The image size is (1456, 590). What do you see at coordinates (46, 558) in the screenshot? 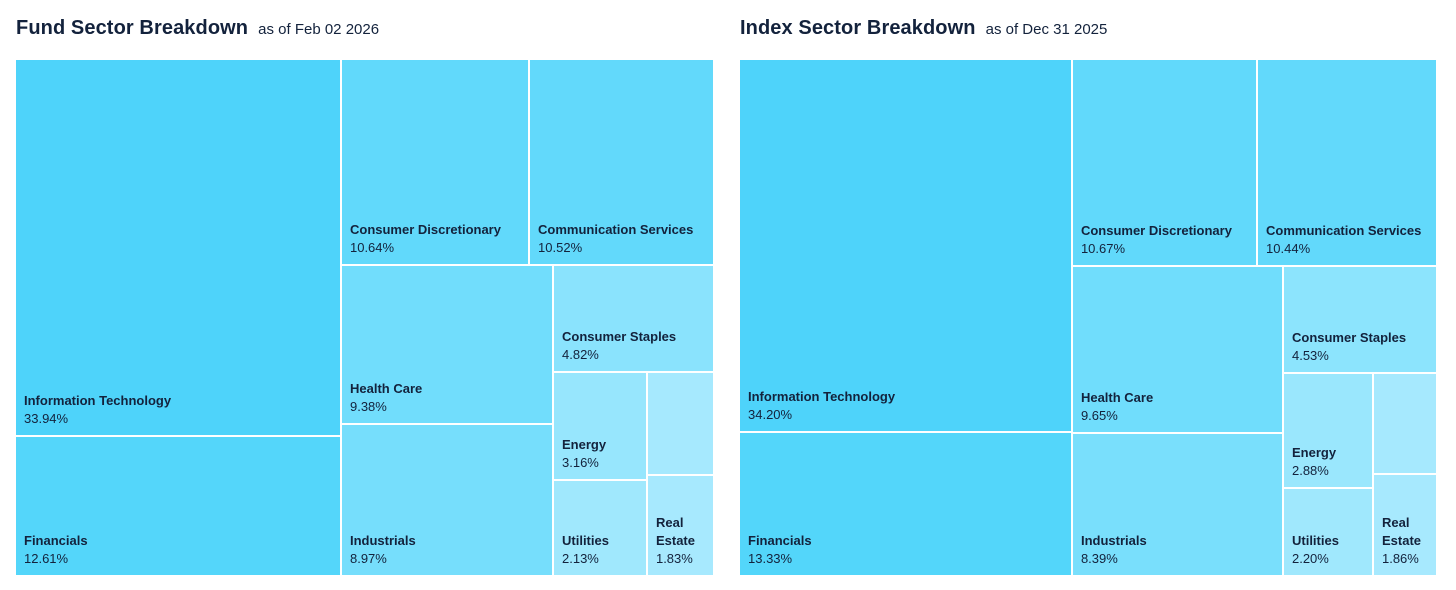
I see `cell-sector-value: 12.61%` at bounding box center [46, 558].